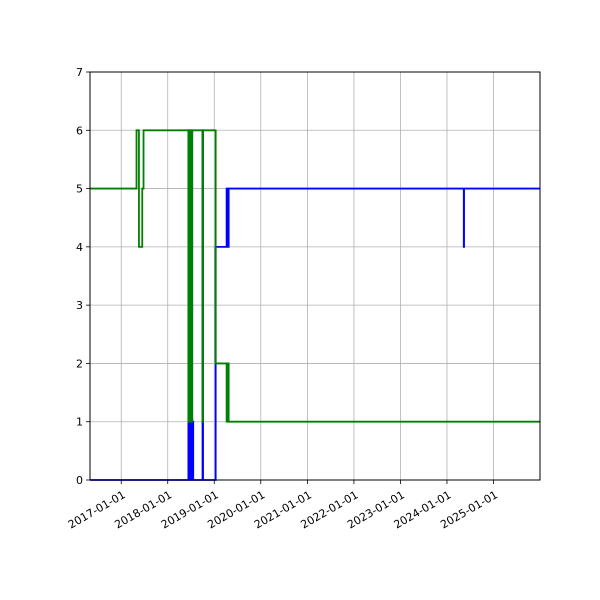 This screenshot has width=600, height=600. Describe the element at coordinates (79, 363) in the screenshot. I see `y-tick-label: 2` at that location.